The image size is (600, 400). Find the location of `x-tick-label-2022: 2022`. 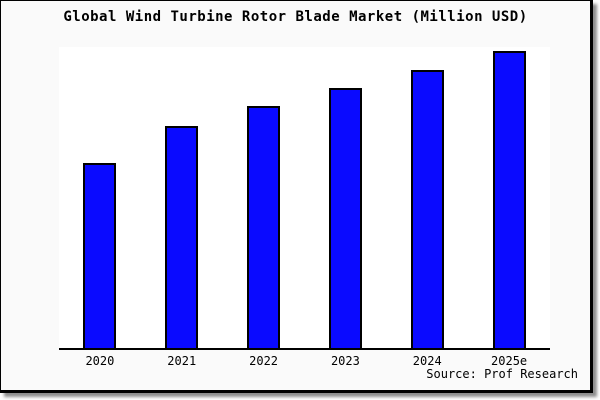

x-tick-label-2022: 2022 is located at coordinates (264, 361).